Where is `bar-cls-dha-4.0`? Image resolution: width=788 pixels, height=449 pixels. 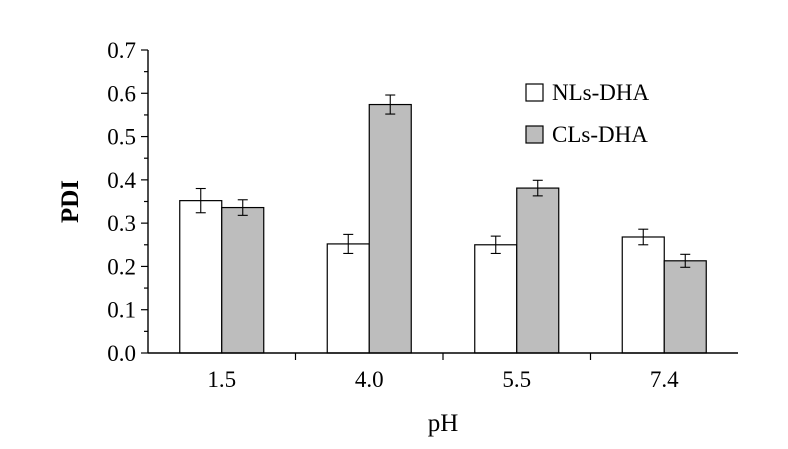
bar-cls-dha-4.0 is located at coordinates (390, 228).